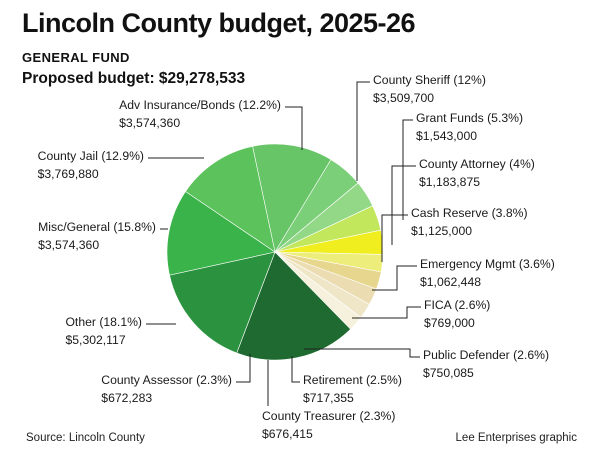 The width and height of the screenshot is (607, 469). What do you see at coordinates (292, 198) in the screenshot?
I see `pie-slice-county-sheriff` at bounding box center [292, 198].